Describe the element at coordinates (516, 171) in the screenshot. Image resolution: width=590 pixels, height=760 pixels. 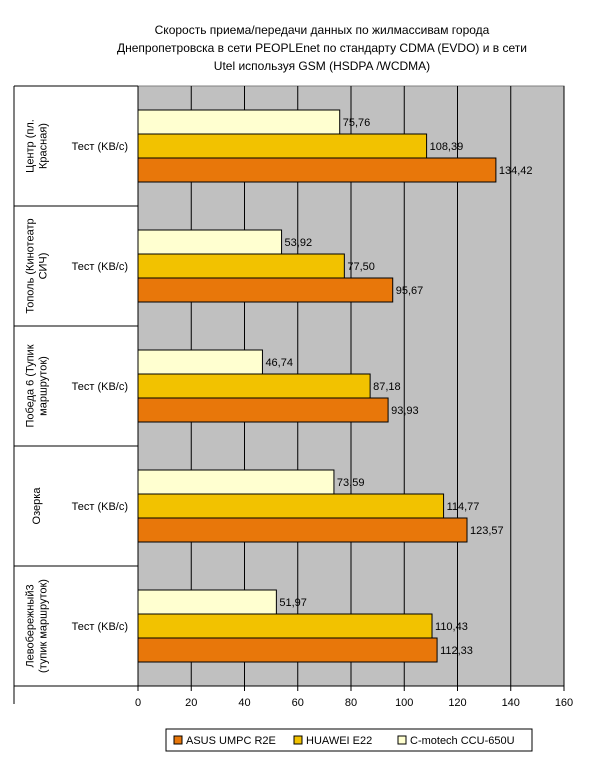
I see `data-label-g0-s0: 134,42` at that location.